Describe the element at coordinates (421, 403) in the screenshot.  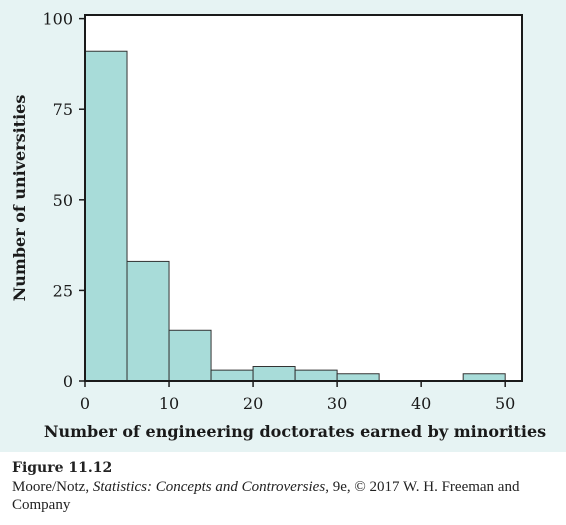
I see `x-tick-label: 40` at that location.